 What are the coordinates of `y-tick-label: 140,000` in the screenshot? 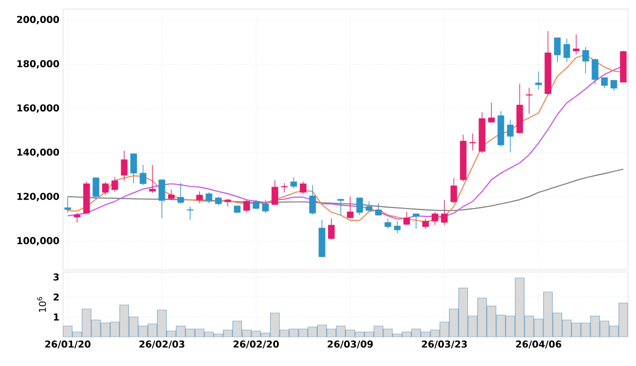 It's located at (38, 152).